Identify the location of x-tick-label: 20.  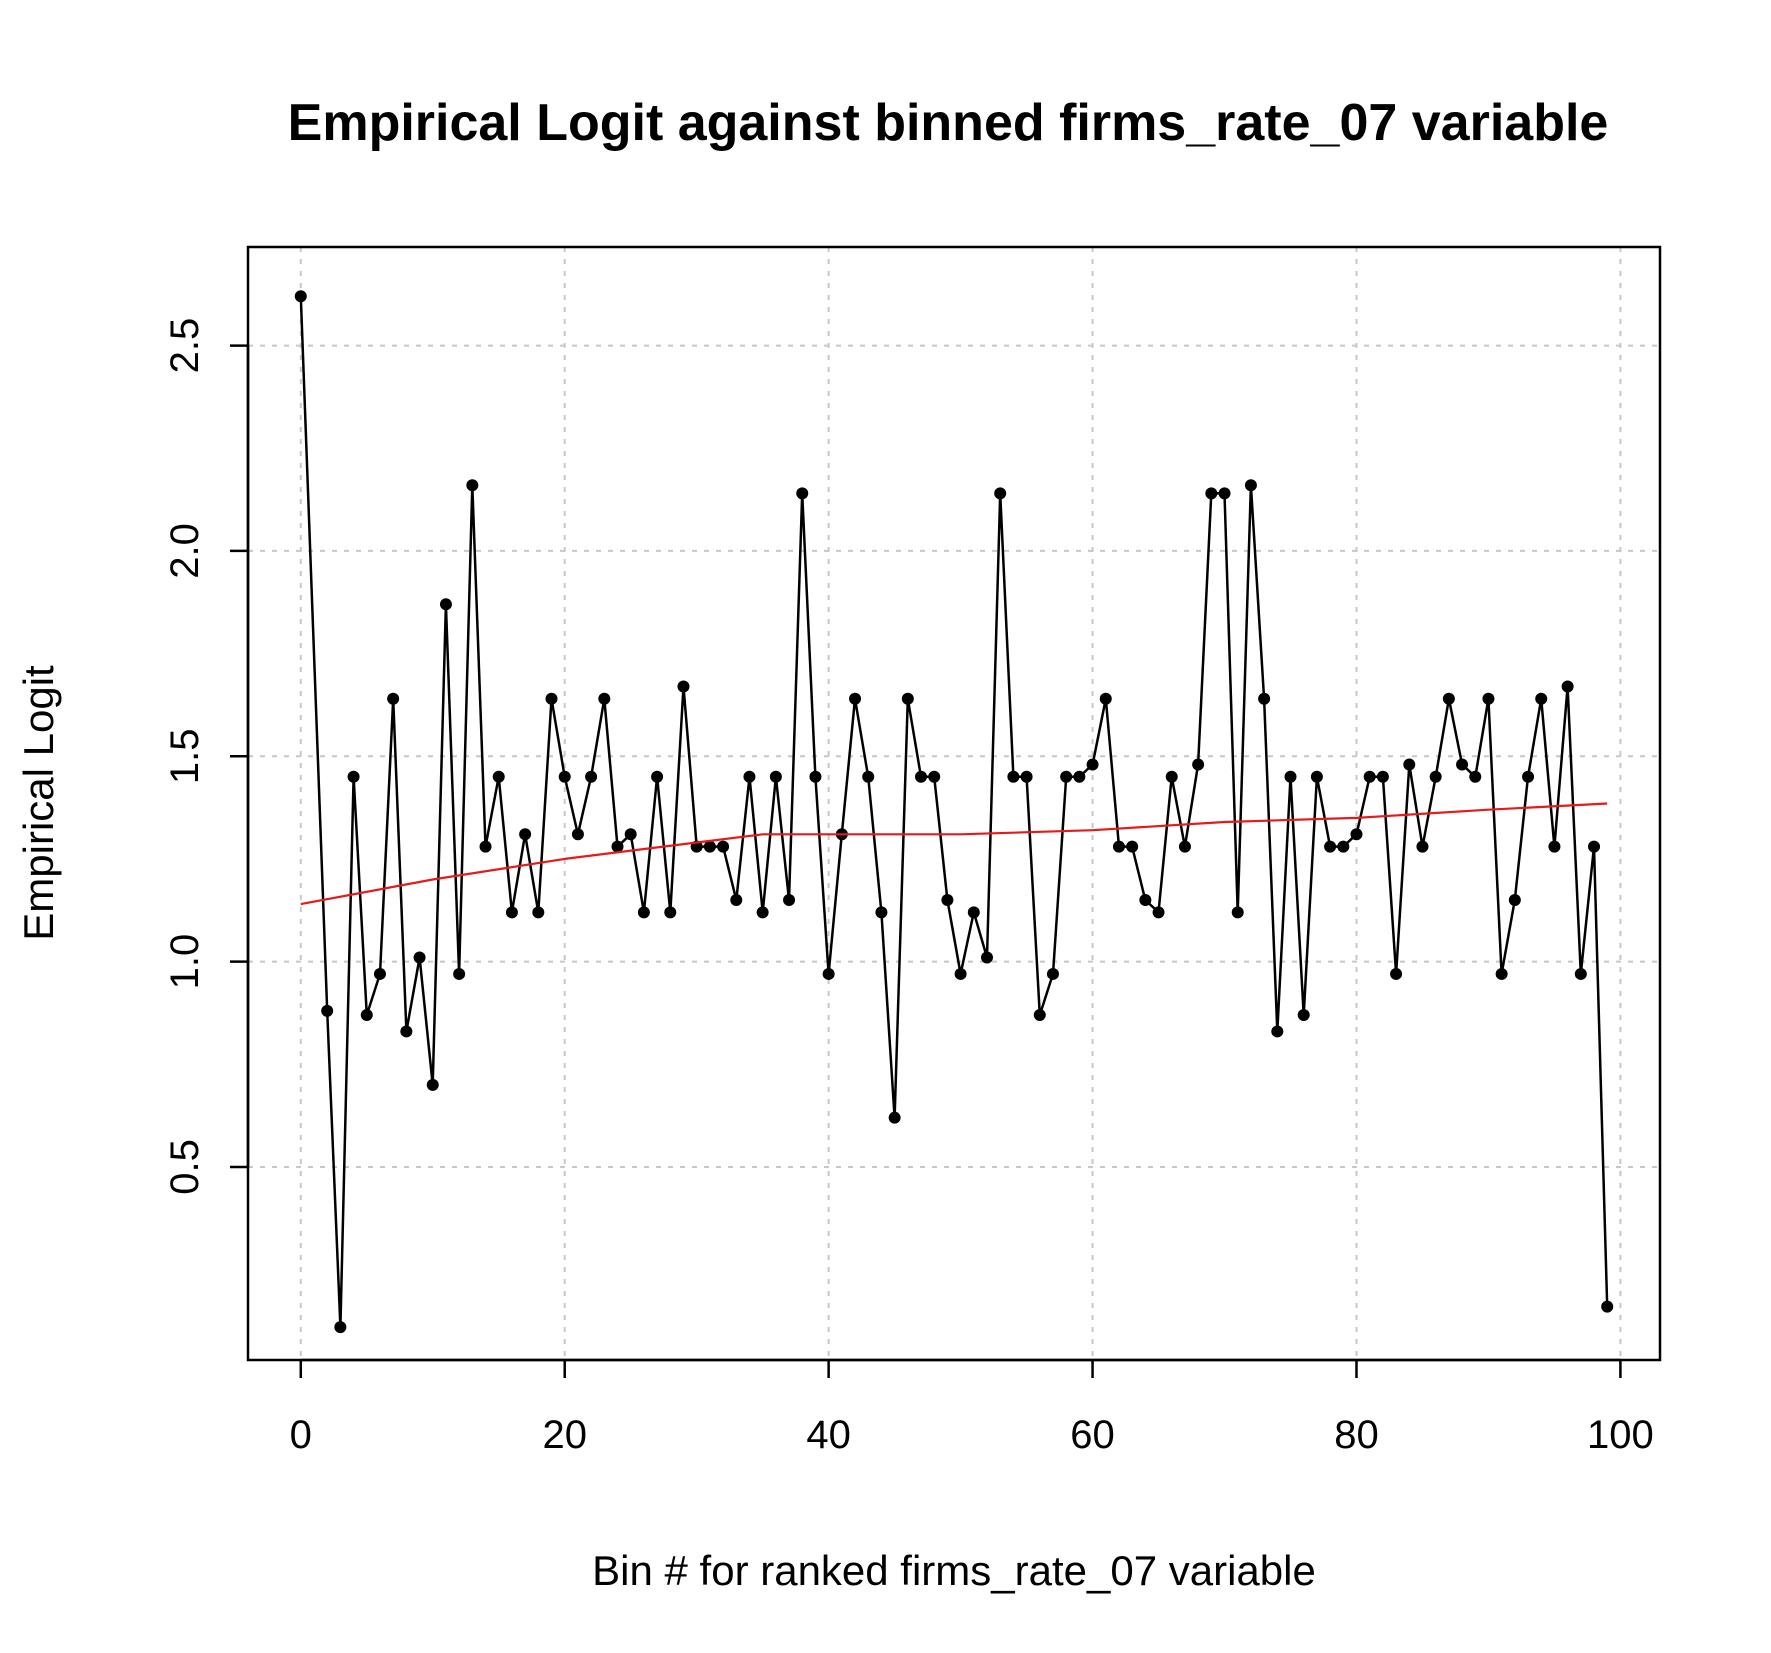
(564, 1435).